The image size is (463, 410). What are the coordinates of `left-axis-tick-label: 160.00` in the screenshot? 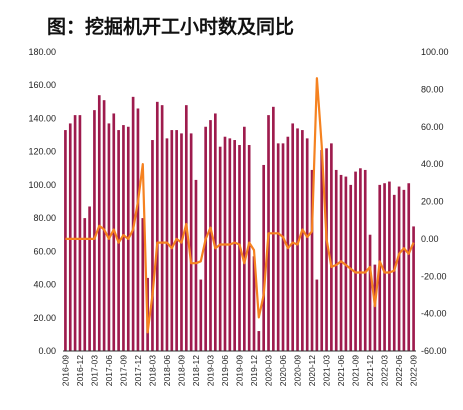 It's located at (42, 85).